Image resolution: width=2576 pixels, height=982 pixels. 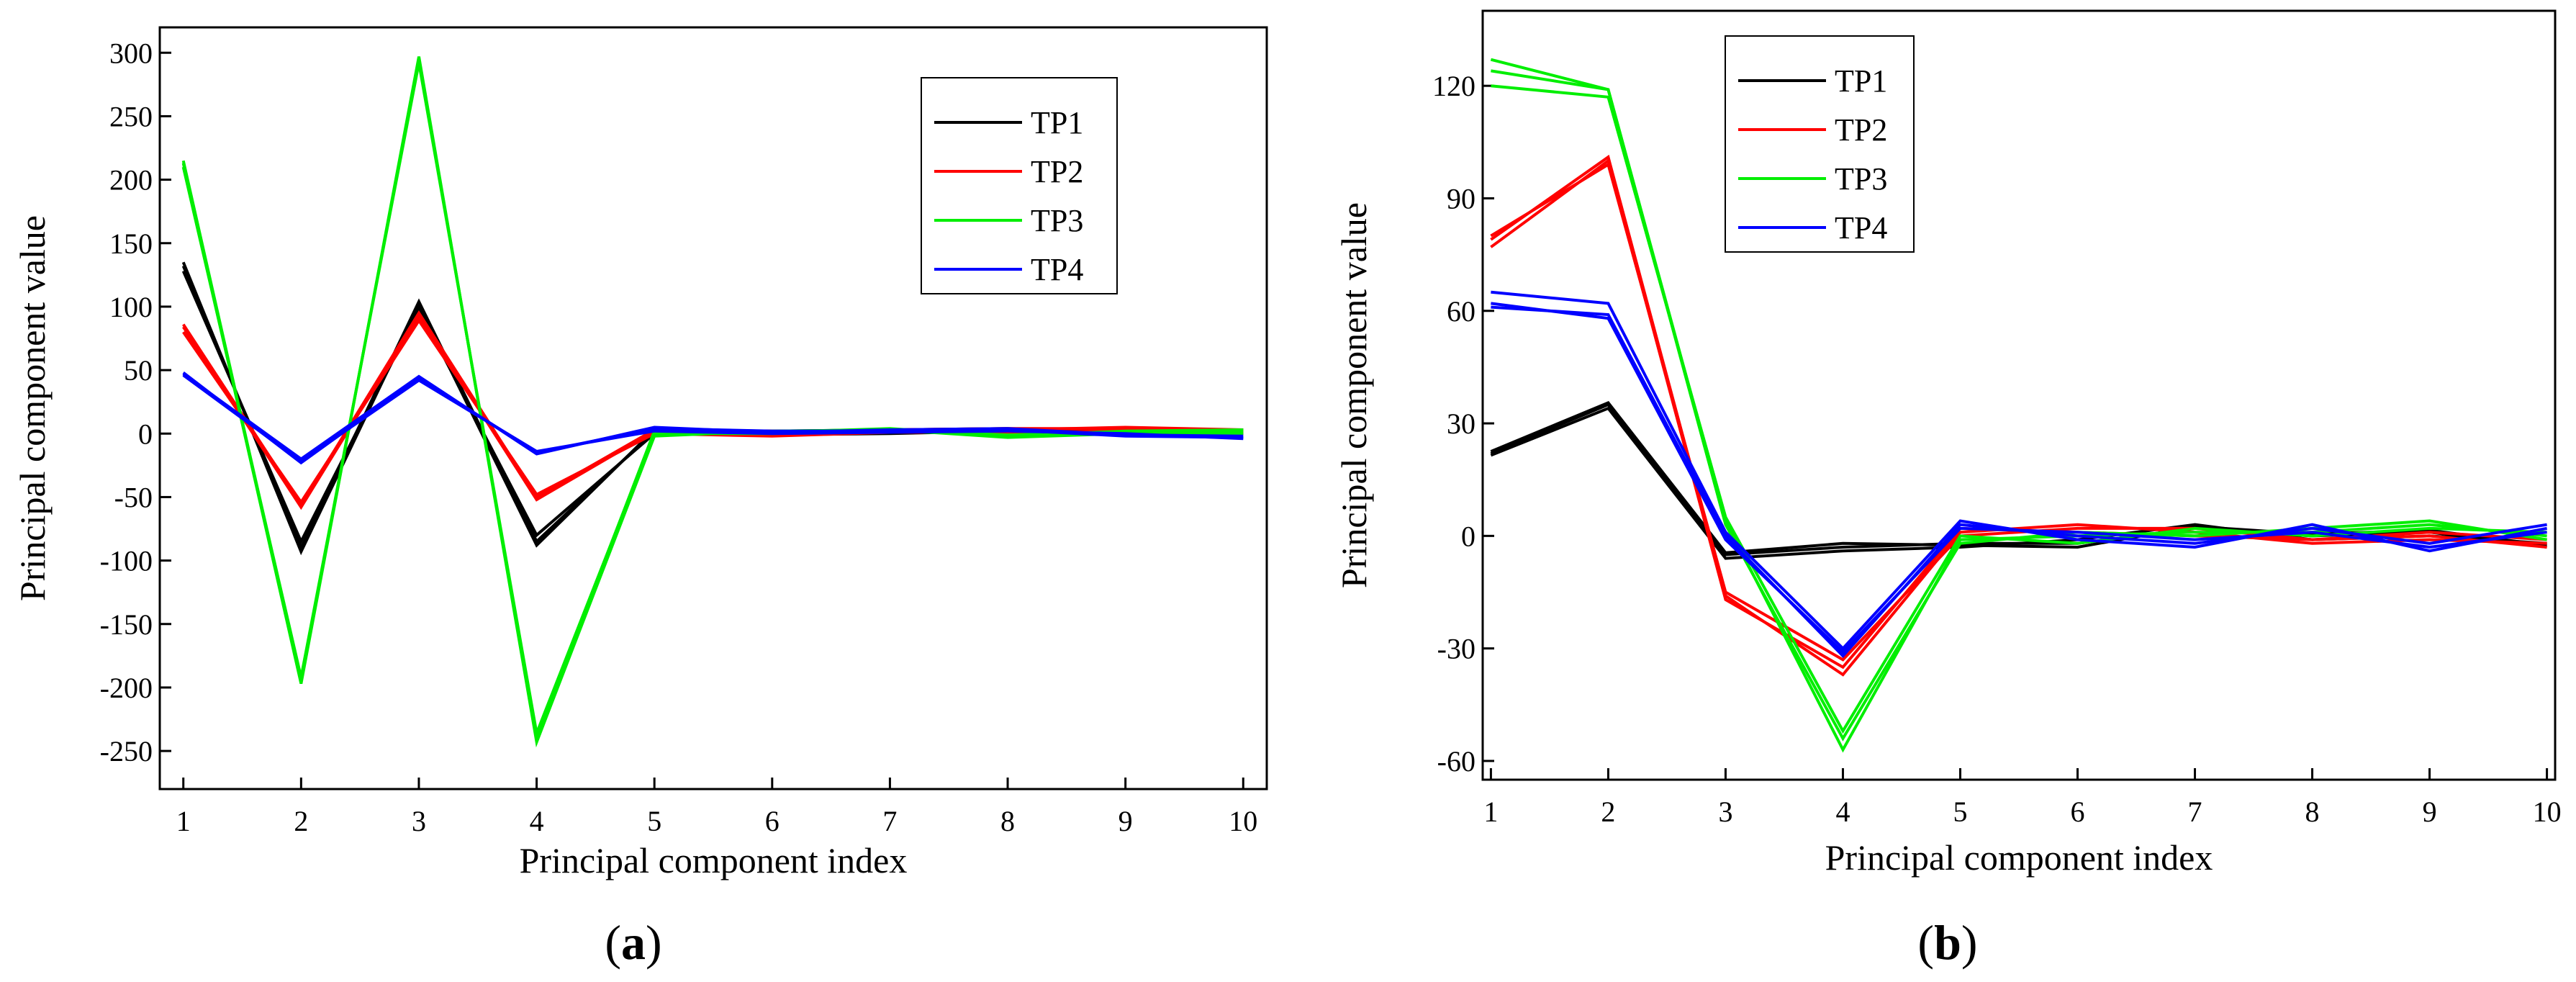 I want to click on x-tick-label-b: 5, so click(x=1960, y=812).